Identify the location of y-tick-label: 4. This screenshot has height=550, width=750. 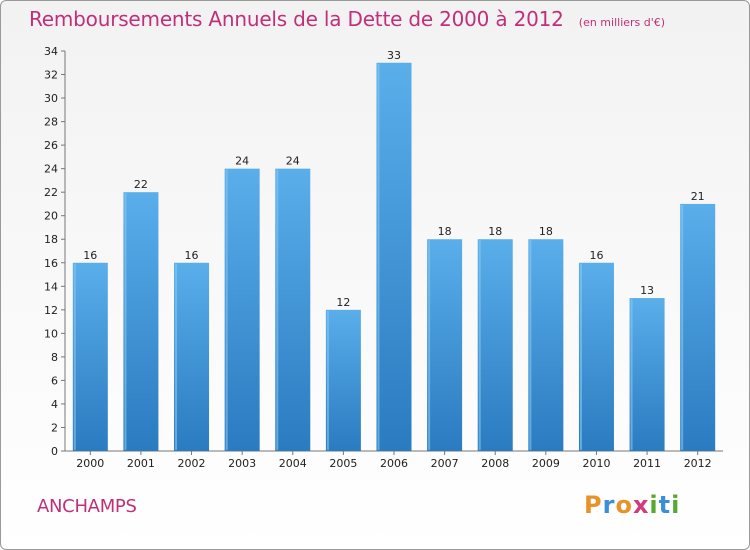
(54, 404).